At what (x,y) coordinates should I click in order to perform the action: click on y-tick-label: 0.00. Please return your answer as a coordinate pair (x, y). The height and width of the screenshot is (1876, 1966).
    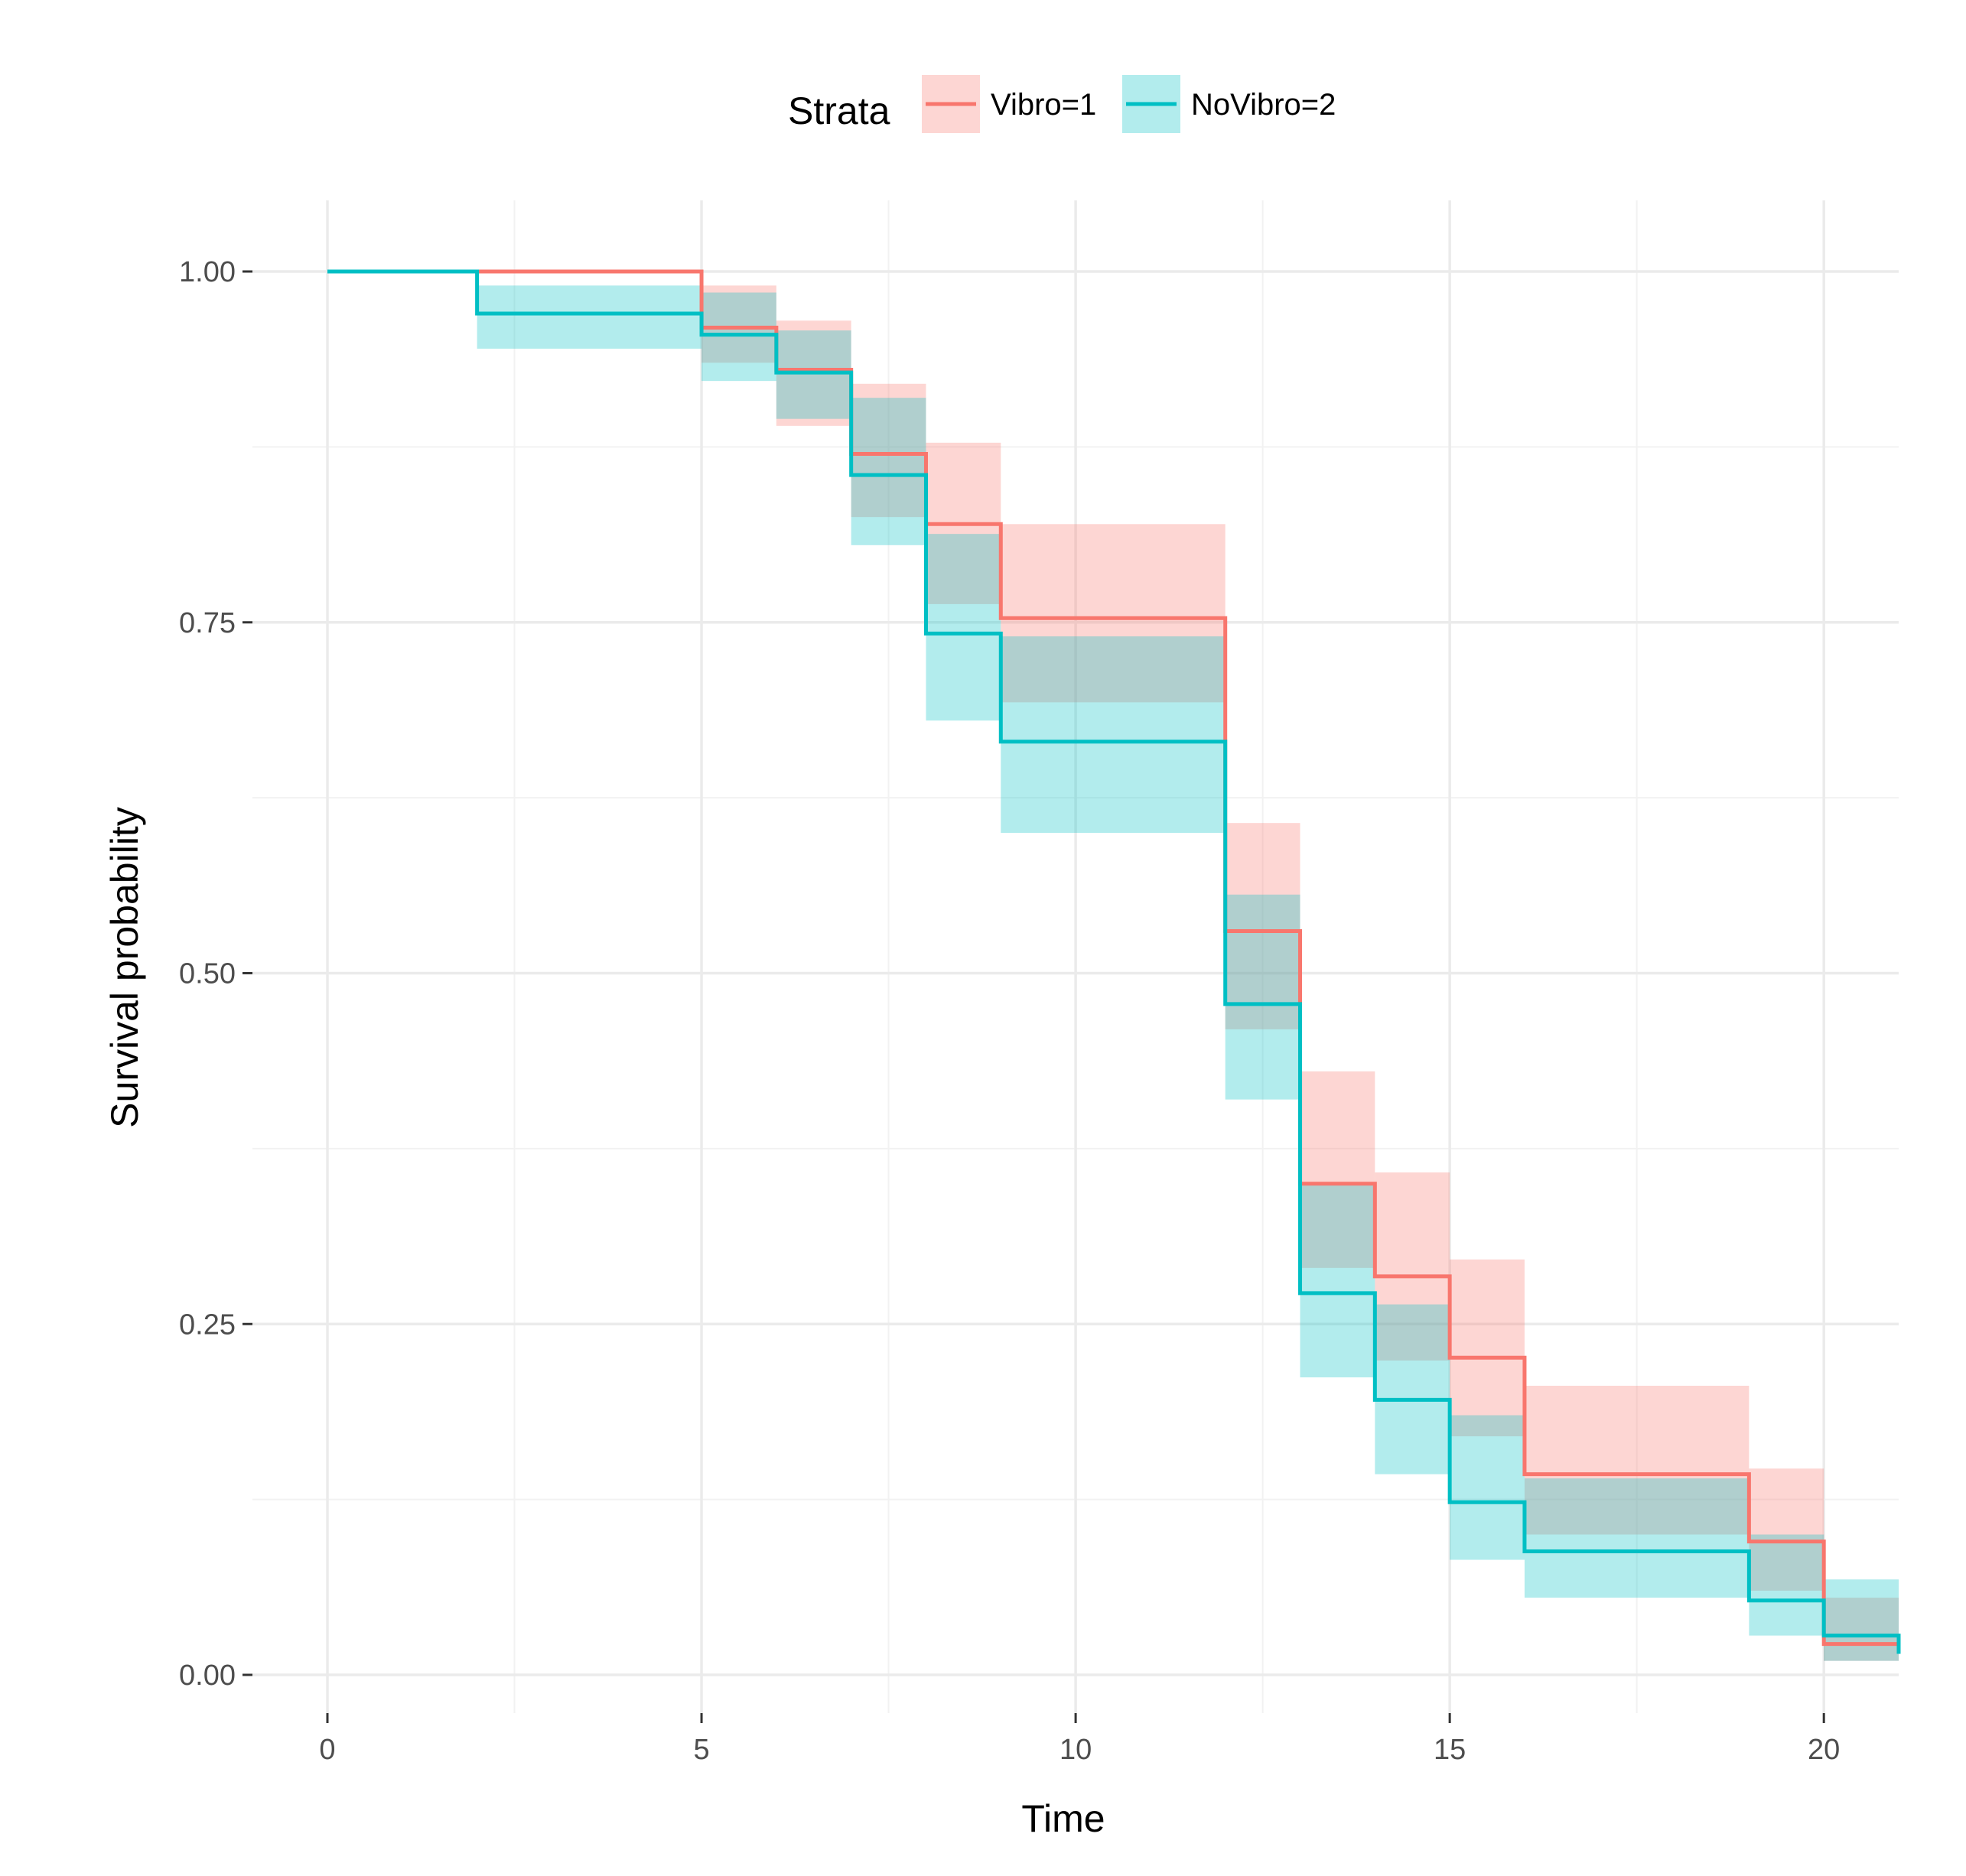
    Looking at the image, I should click on (207, 1676).